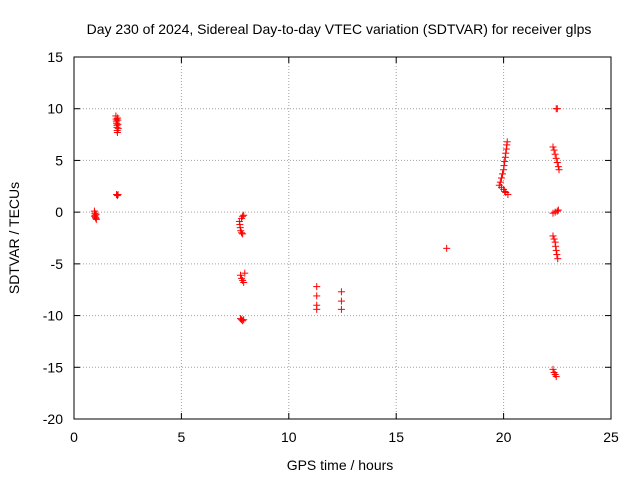 This screenshot has height=480, width=640. Describe the element at coordinates (504, 437) in the screenshot. I see `x-tick-label: 20` at that location.